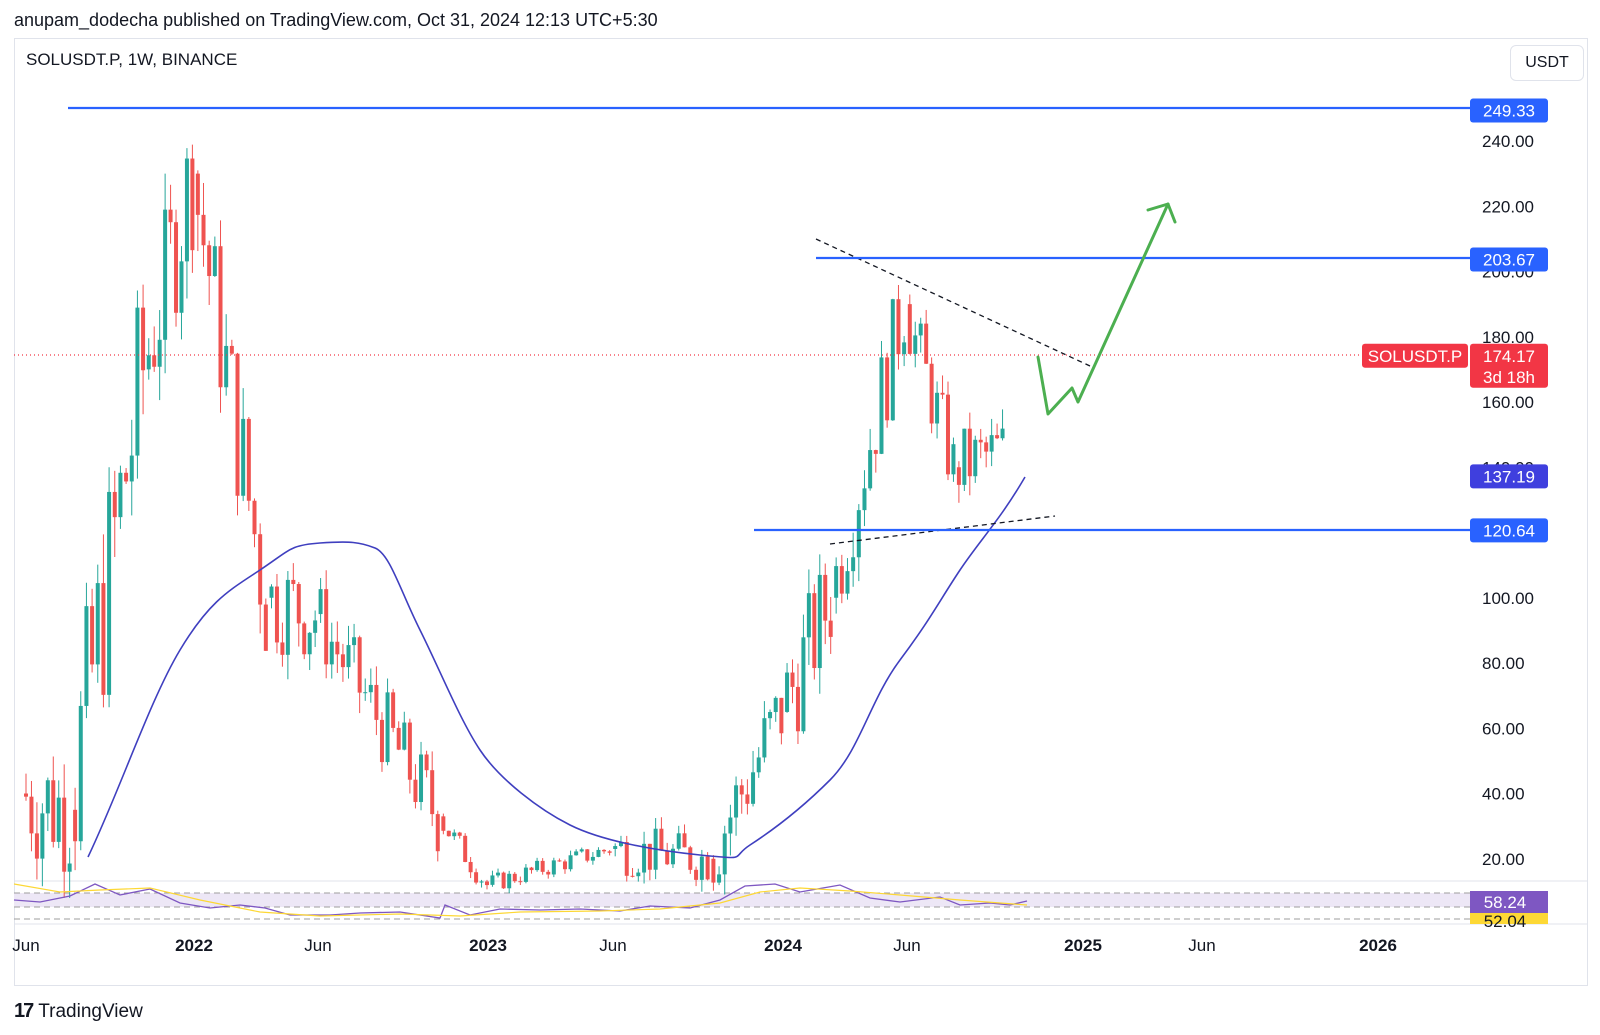 Image resolution: width=1600 pixels, height=1035 pixels. I want to click on triangle-lower-trendline, so click(942, 530).